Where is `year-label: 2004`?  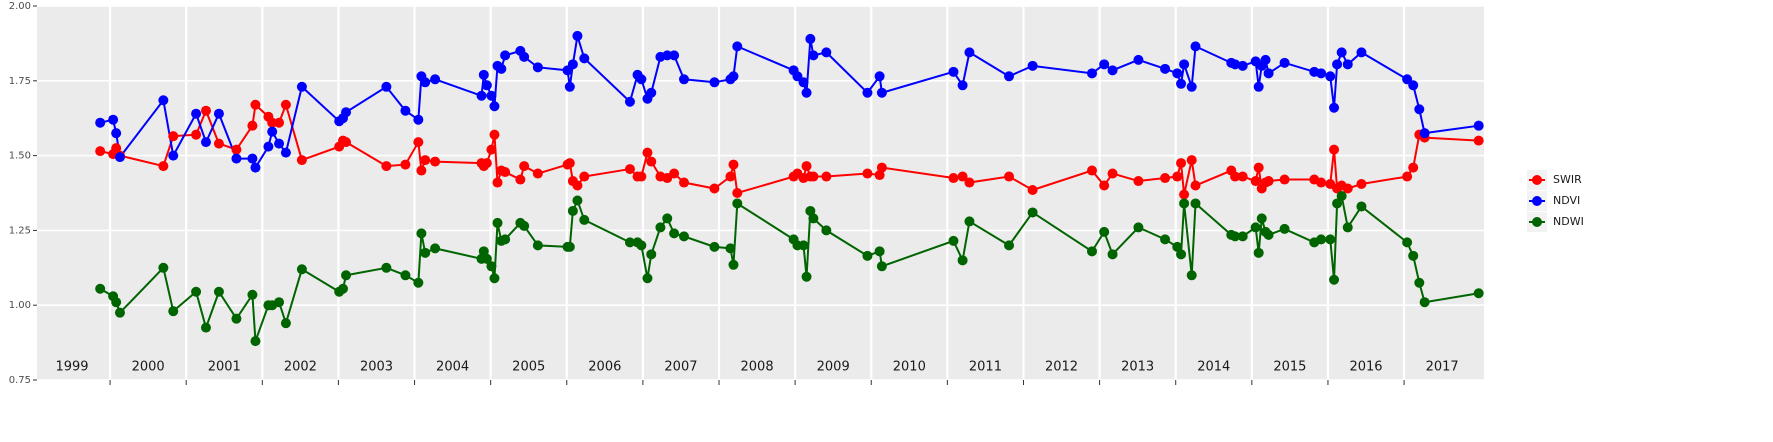 year-label: 2004 is located at coordinates (452, 367).